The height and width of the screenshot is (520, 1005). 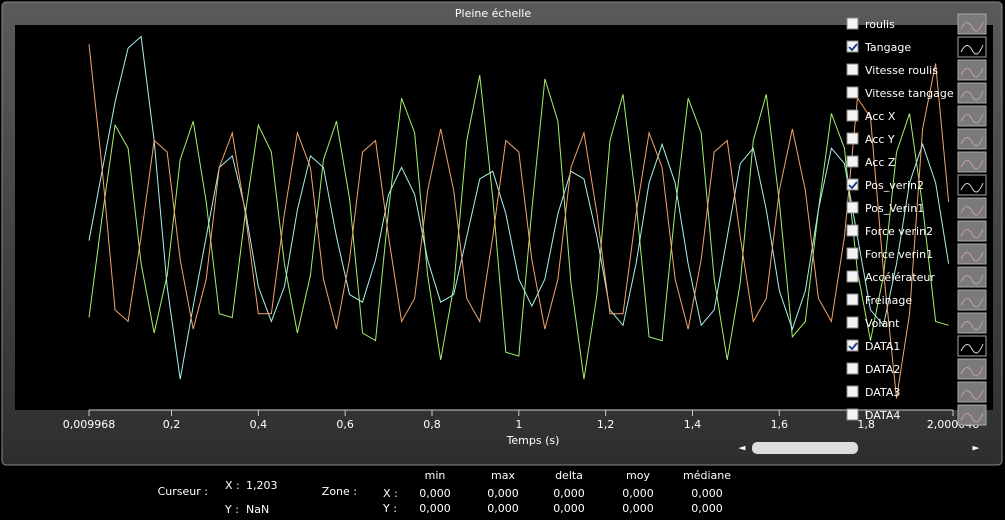 I want to click on legend-label: Acc Y, so click(x=880, y=139).